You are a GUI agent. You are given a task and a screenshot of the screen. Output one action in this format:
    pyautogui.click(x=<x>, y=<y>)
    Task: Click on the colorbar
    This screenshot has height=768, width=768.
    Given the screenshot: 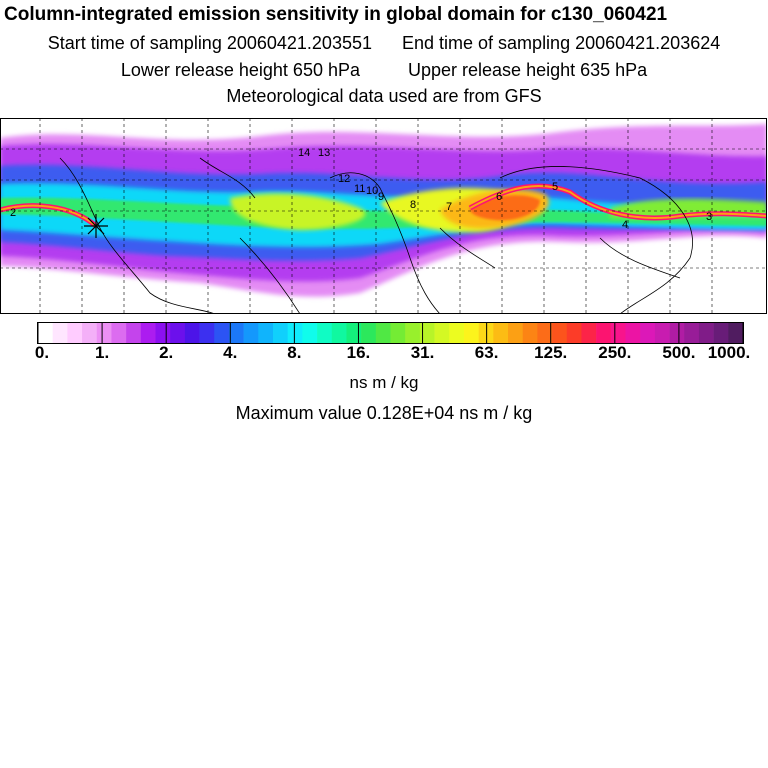 What is the action you would take?
    pyautogui.click(x=390, y=333)
    